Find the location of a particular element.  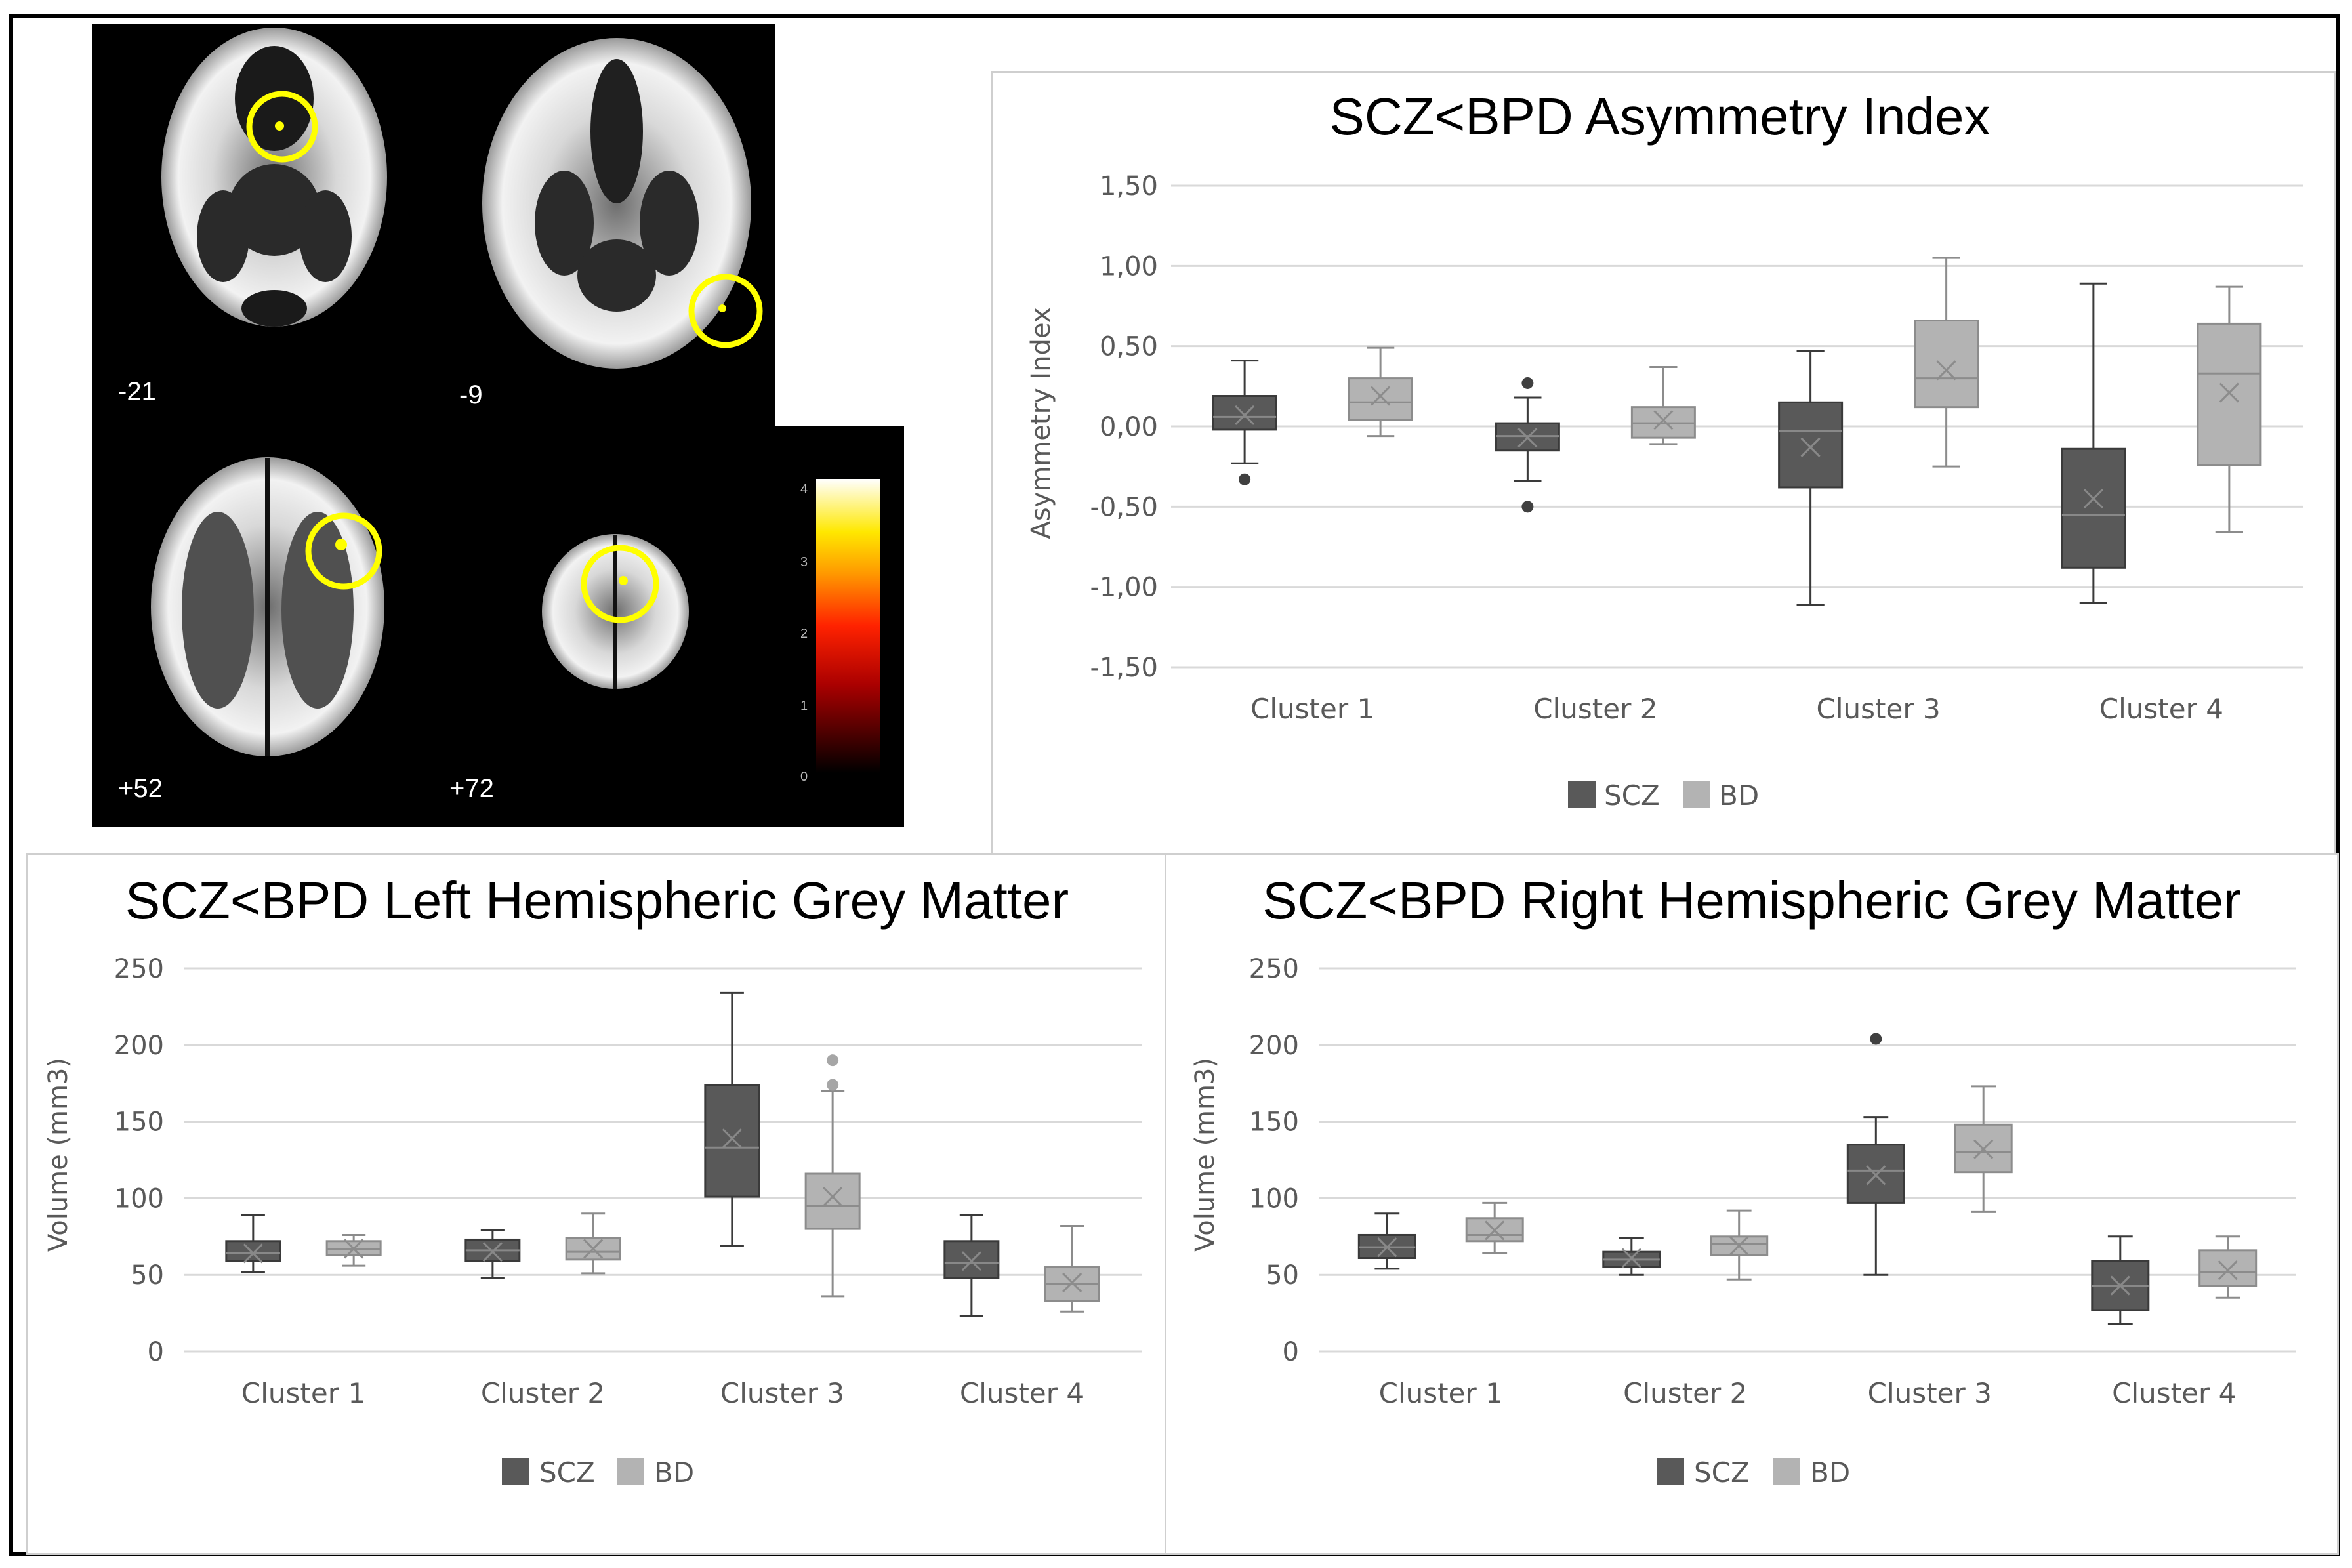

y-tick-label: 150 is located at coordinates (1274, 1122).